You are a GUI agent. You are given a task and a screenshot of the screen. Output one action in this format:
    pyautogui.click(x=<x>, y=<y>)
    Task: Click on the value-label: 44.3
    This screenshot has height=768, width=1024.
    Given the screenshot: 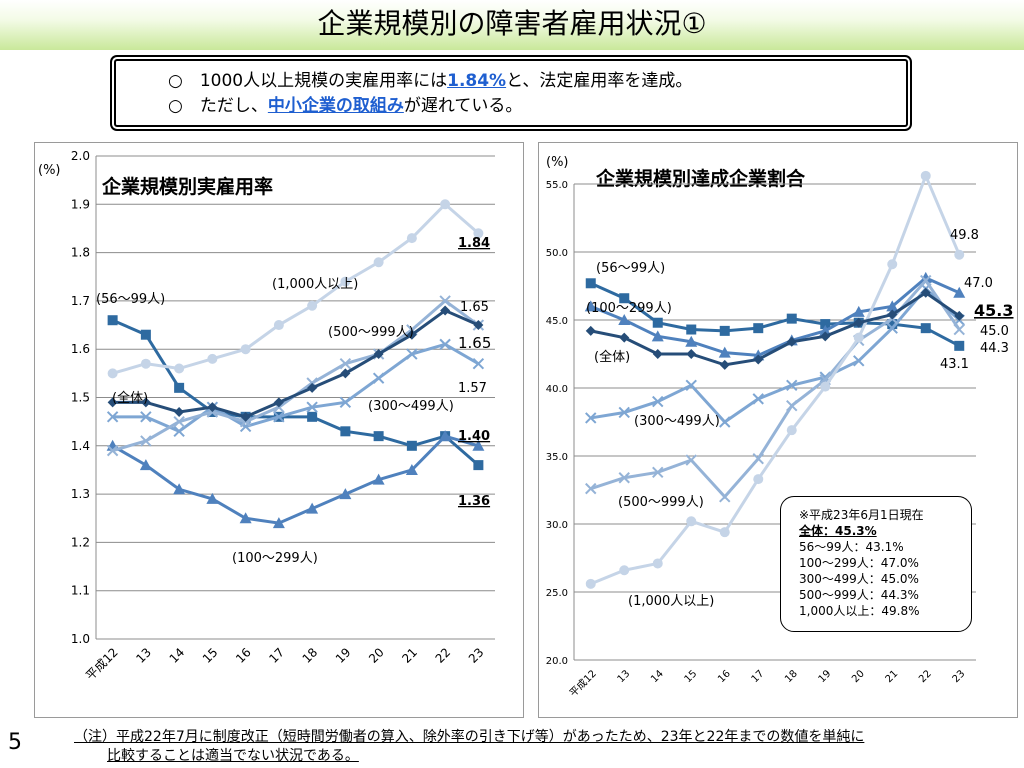 What is the action you would take?
    pyautogui.click(x=994, y=348)
    